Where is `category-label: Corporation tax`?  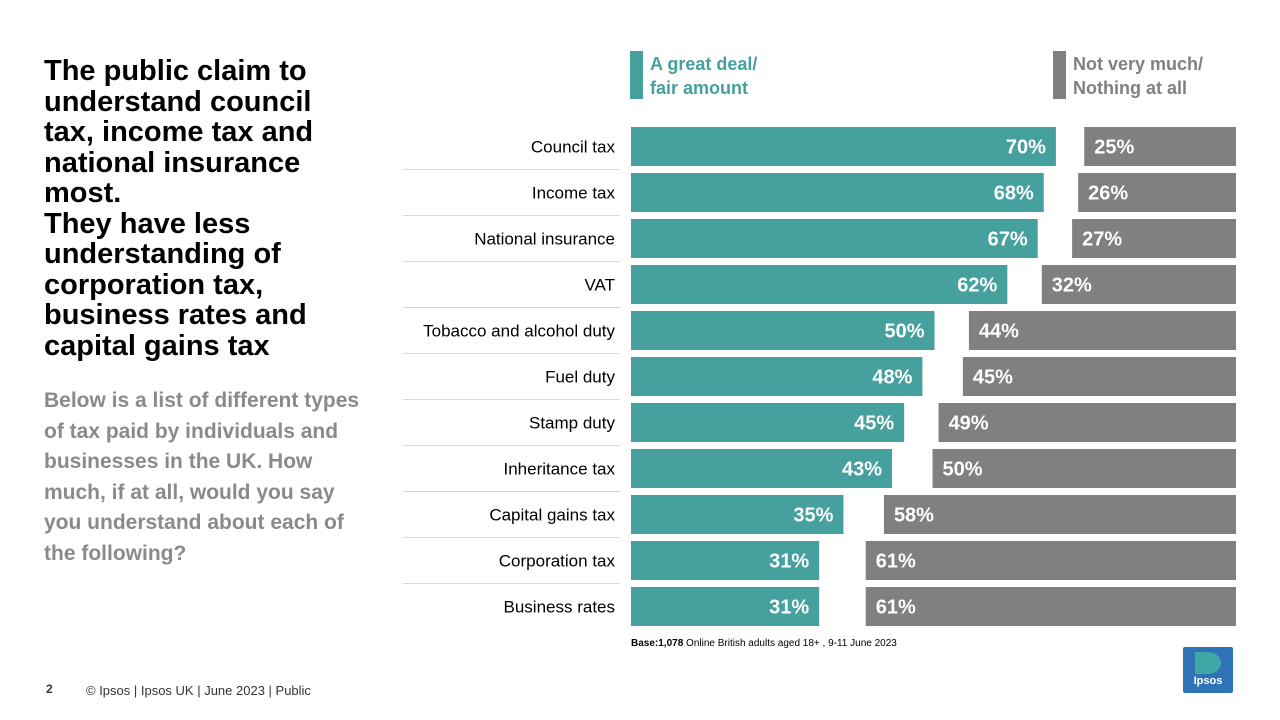
category-label: Corporation tax is located at coordinates (557, 561).